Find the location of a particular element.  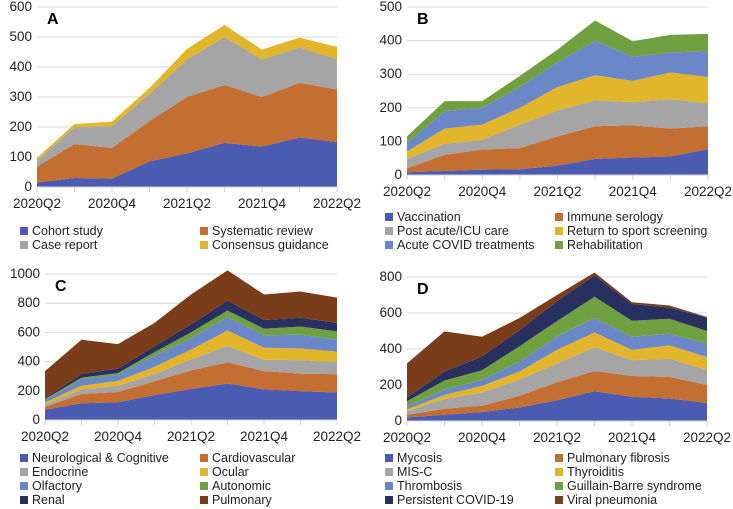

y-tick-label: 1000 is located at coordinates (25, 273).